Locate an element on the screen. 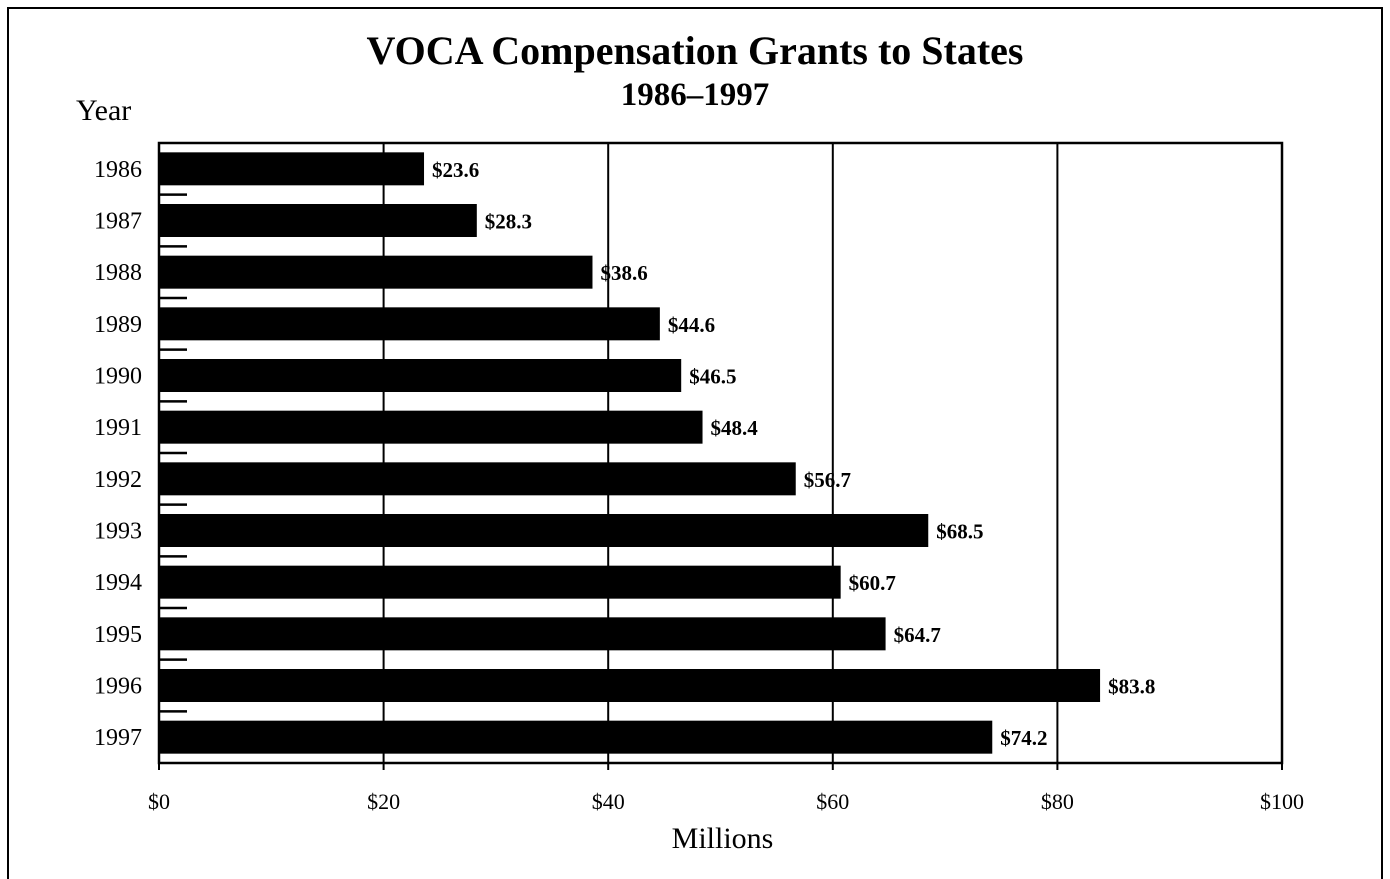 This screenshot has height=879, width=1390. y-tick-label: 1994 is located at coordinates (118, 583).